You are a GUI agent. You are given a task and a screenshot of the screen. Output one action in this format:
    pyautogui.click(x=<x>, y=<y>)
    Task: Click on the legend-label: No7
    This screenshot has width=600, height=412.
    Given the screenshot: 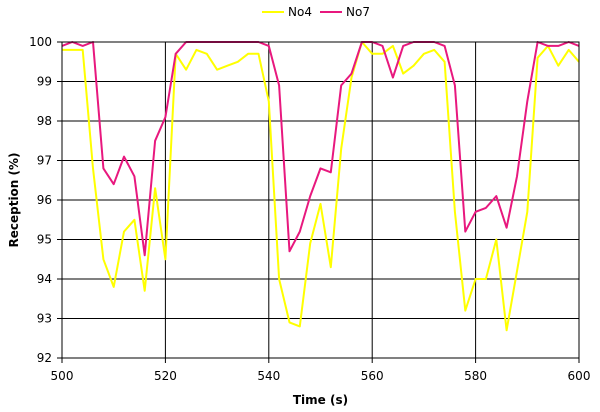 What is the action you would take?
    pyautogui.click(x=358, y=12)
    